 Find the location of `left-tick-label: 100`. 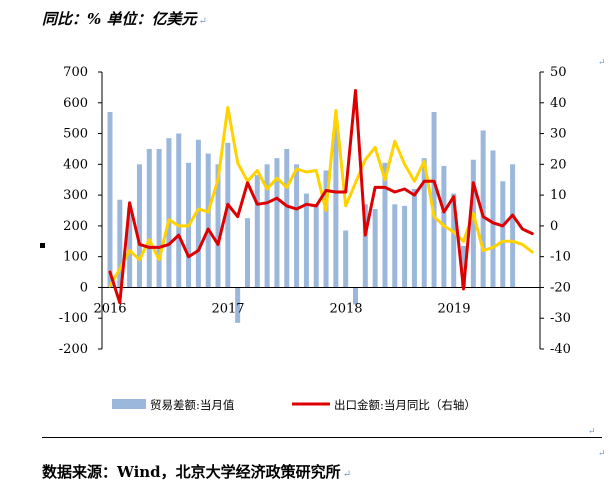

left-tick-label: 100 is located at coordinates (75, 257).